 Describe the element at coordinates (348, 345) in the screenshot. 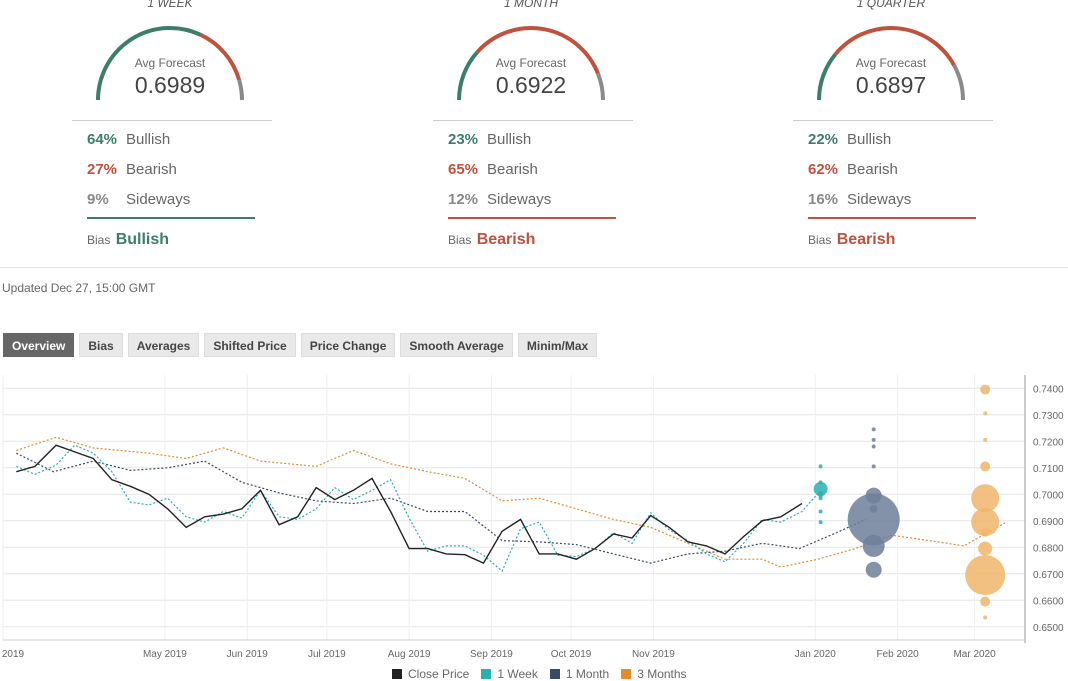

I see `tab-price-change: Price Change` at that location.